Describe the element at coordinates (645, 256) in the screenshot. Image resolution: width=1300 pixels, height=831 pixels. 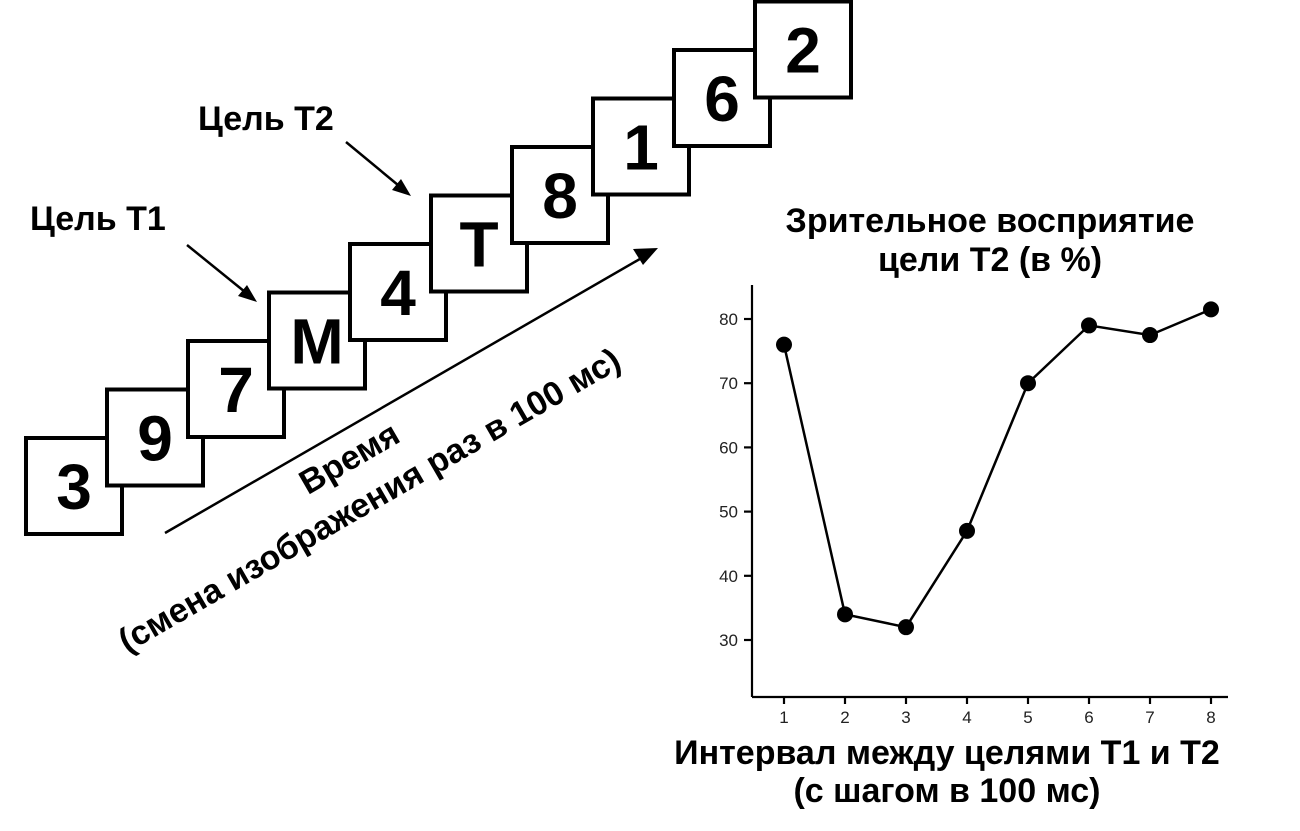
I see `time-arrowhead` at that location.